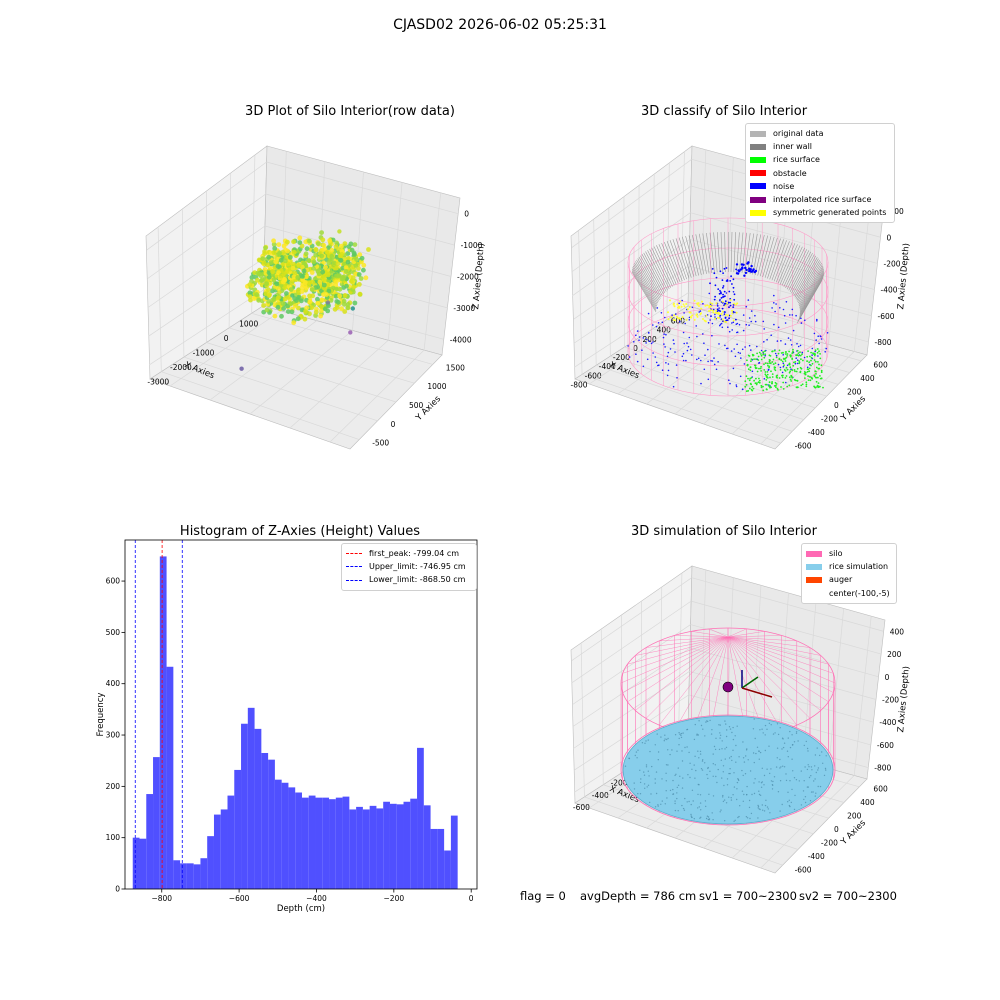 Image resolution: width=1000 pixels, height=1000 pixels. I want to click on legend-label: original data, so click(798, 133).